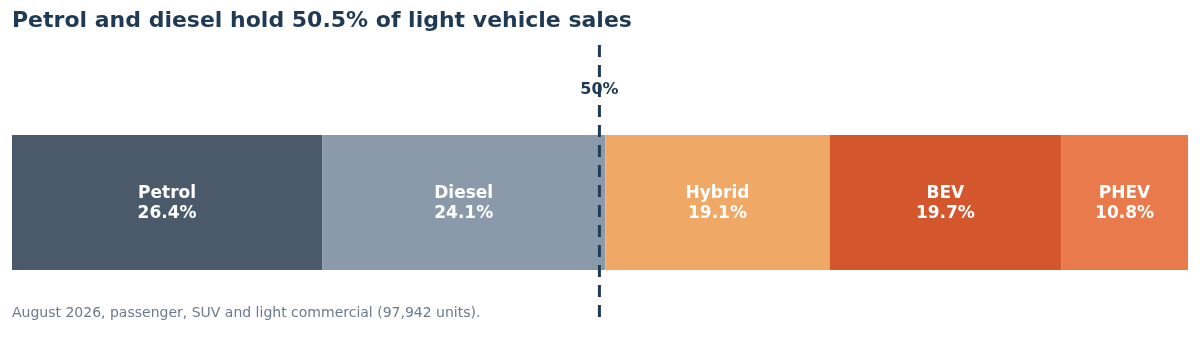 The height and width of the screenshot is (339, 1200). Describe the element at coordinates (717, 211) in the screenshot. I see `data-label: 19.1%` at that location.